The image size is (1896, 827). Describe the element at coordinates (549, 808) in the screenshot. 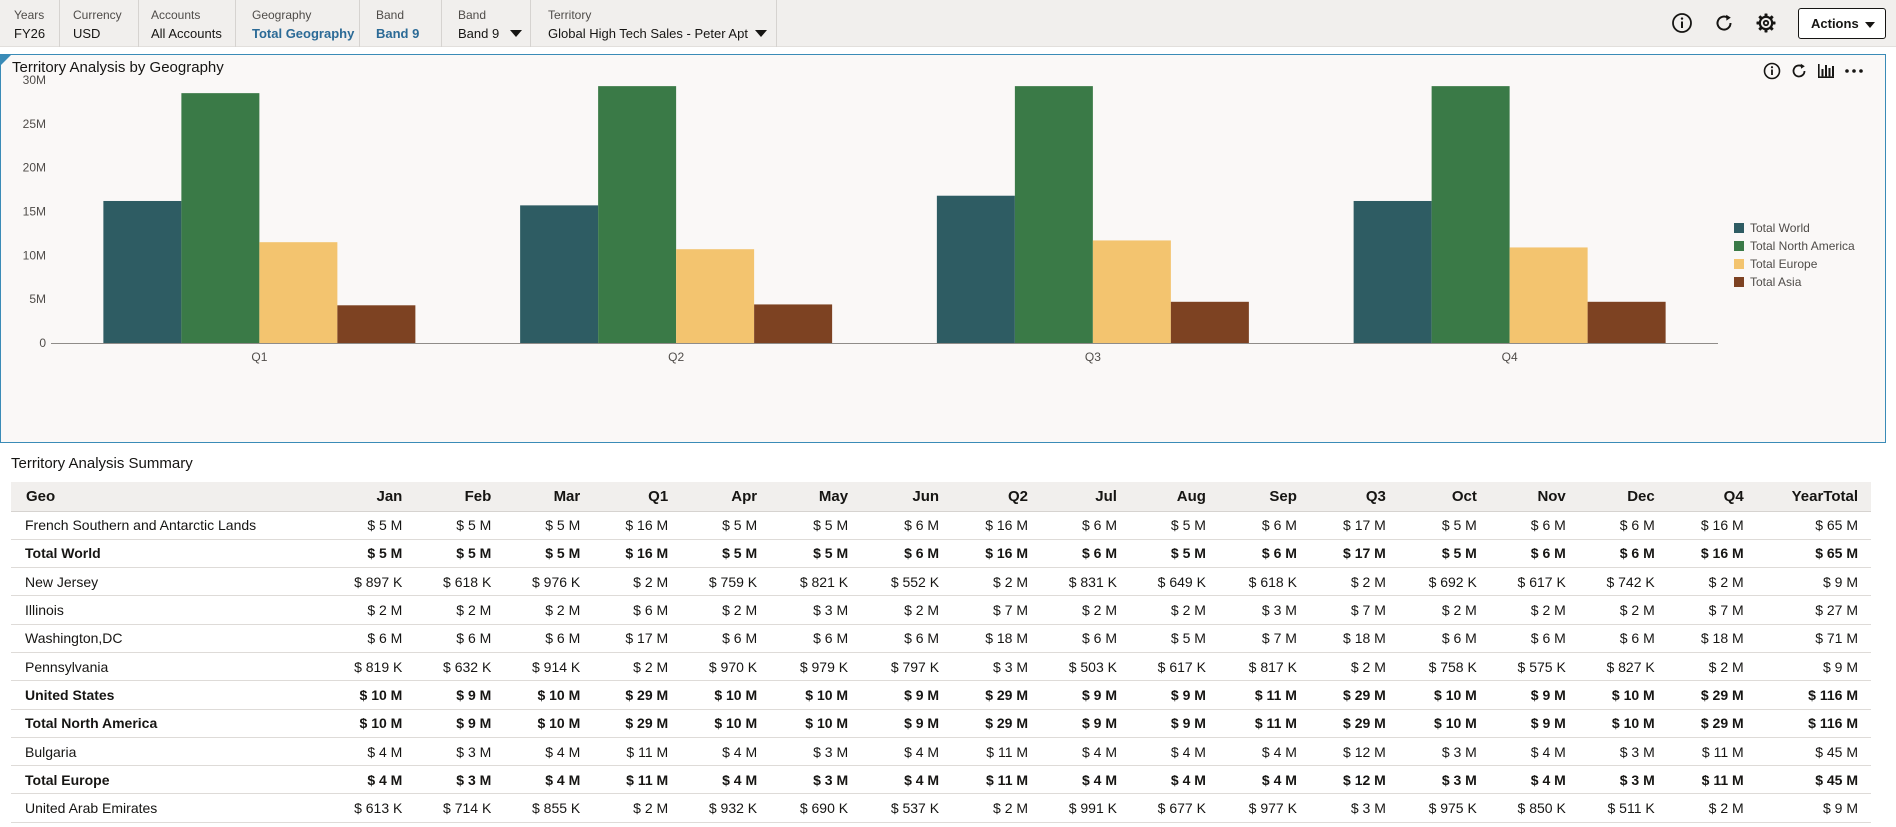

I see `value-cell: $ 855 K` at that location.